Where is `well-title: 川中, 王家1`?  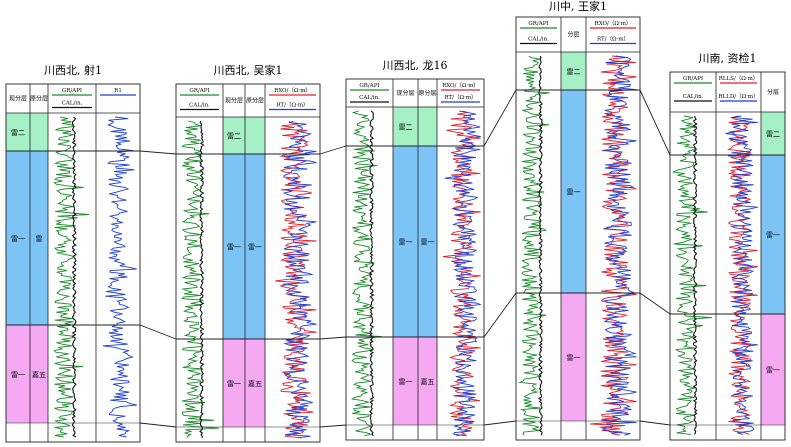
well-title: 川中, 王家1 is located at coordinates (578, 6).